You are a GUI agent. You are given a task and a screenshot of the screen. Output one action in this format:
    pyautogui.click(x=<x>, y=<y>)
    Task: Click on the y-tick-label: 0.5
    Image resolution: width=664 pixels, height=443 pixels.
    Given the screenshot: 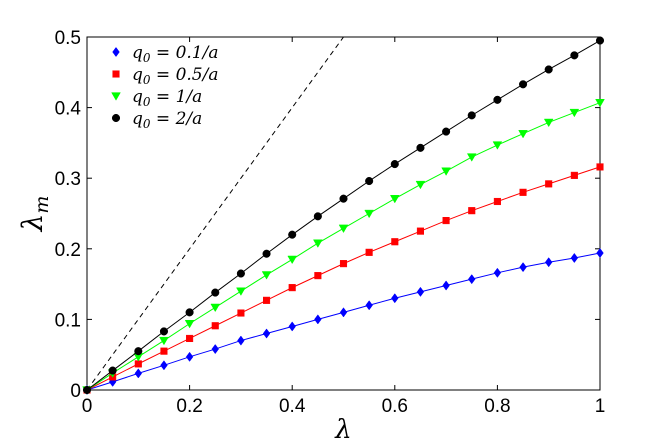 What is the action you would take?
    pyautogui.click(x=68, y=38)
    